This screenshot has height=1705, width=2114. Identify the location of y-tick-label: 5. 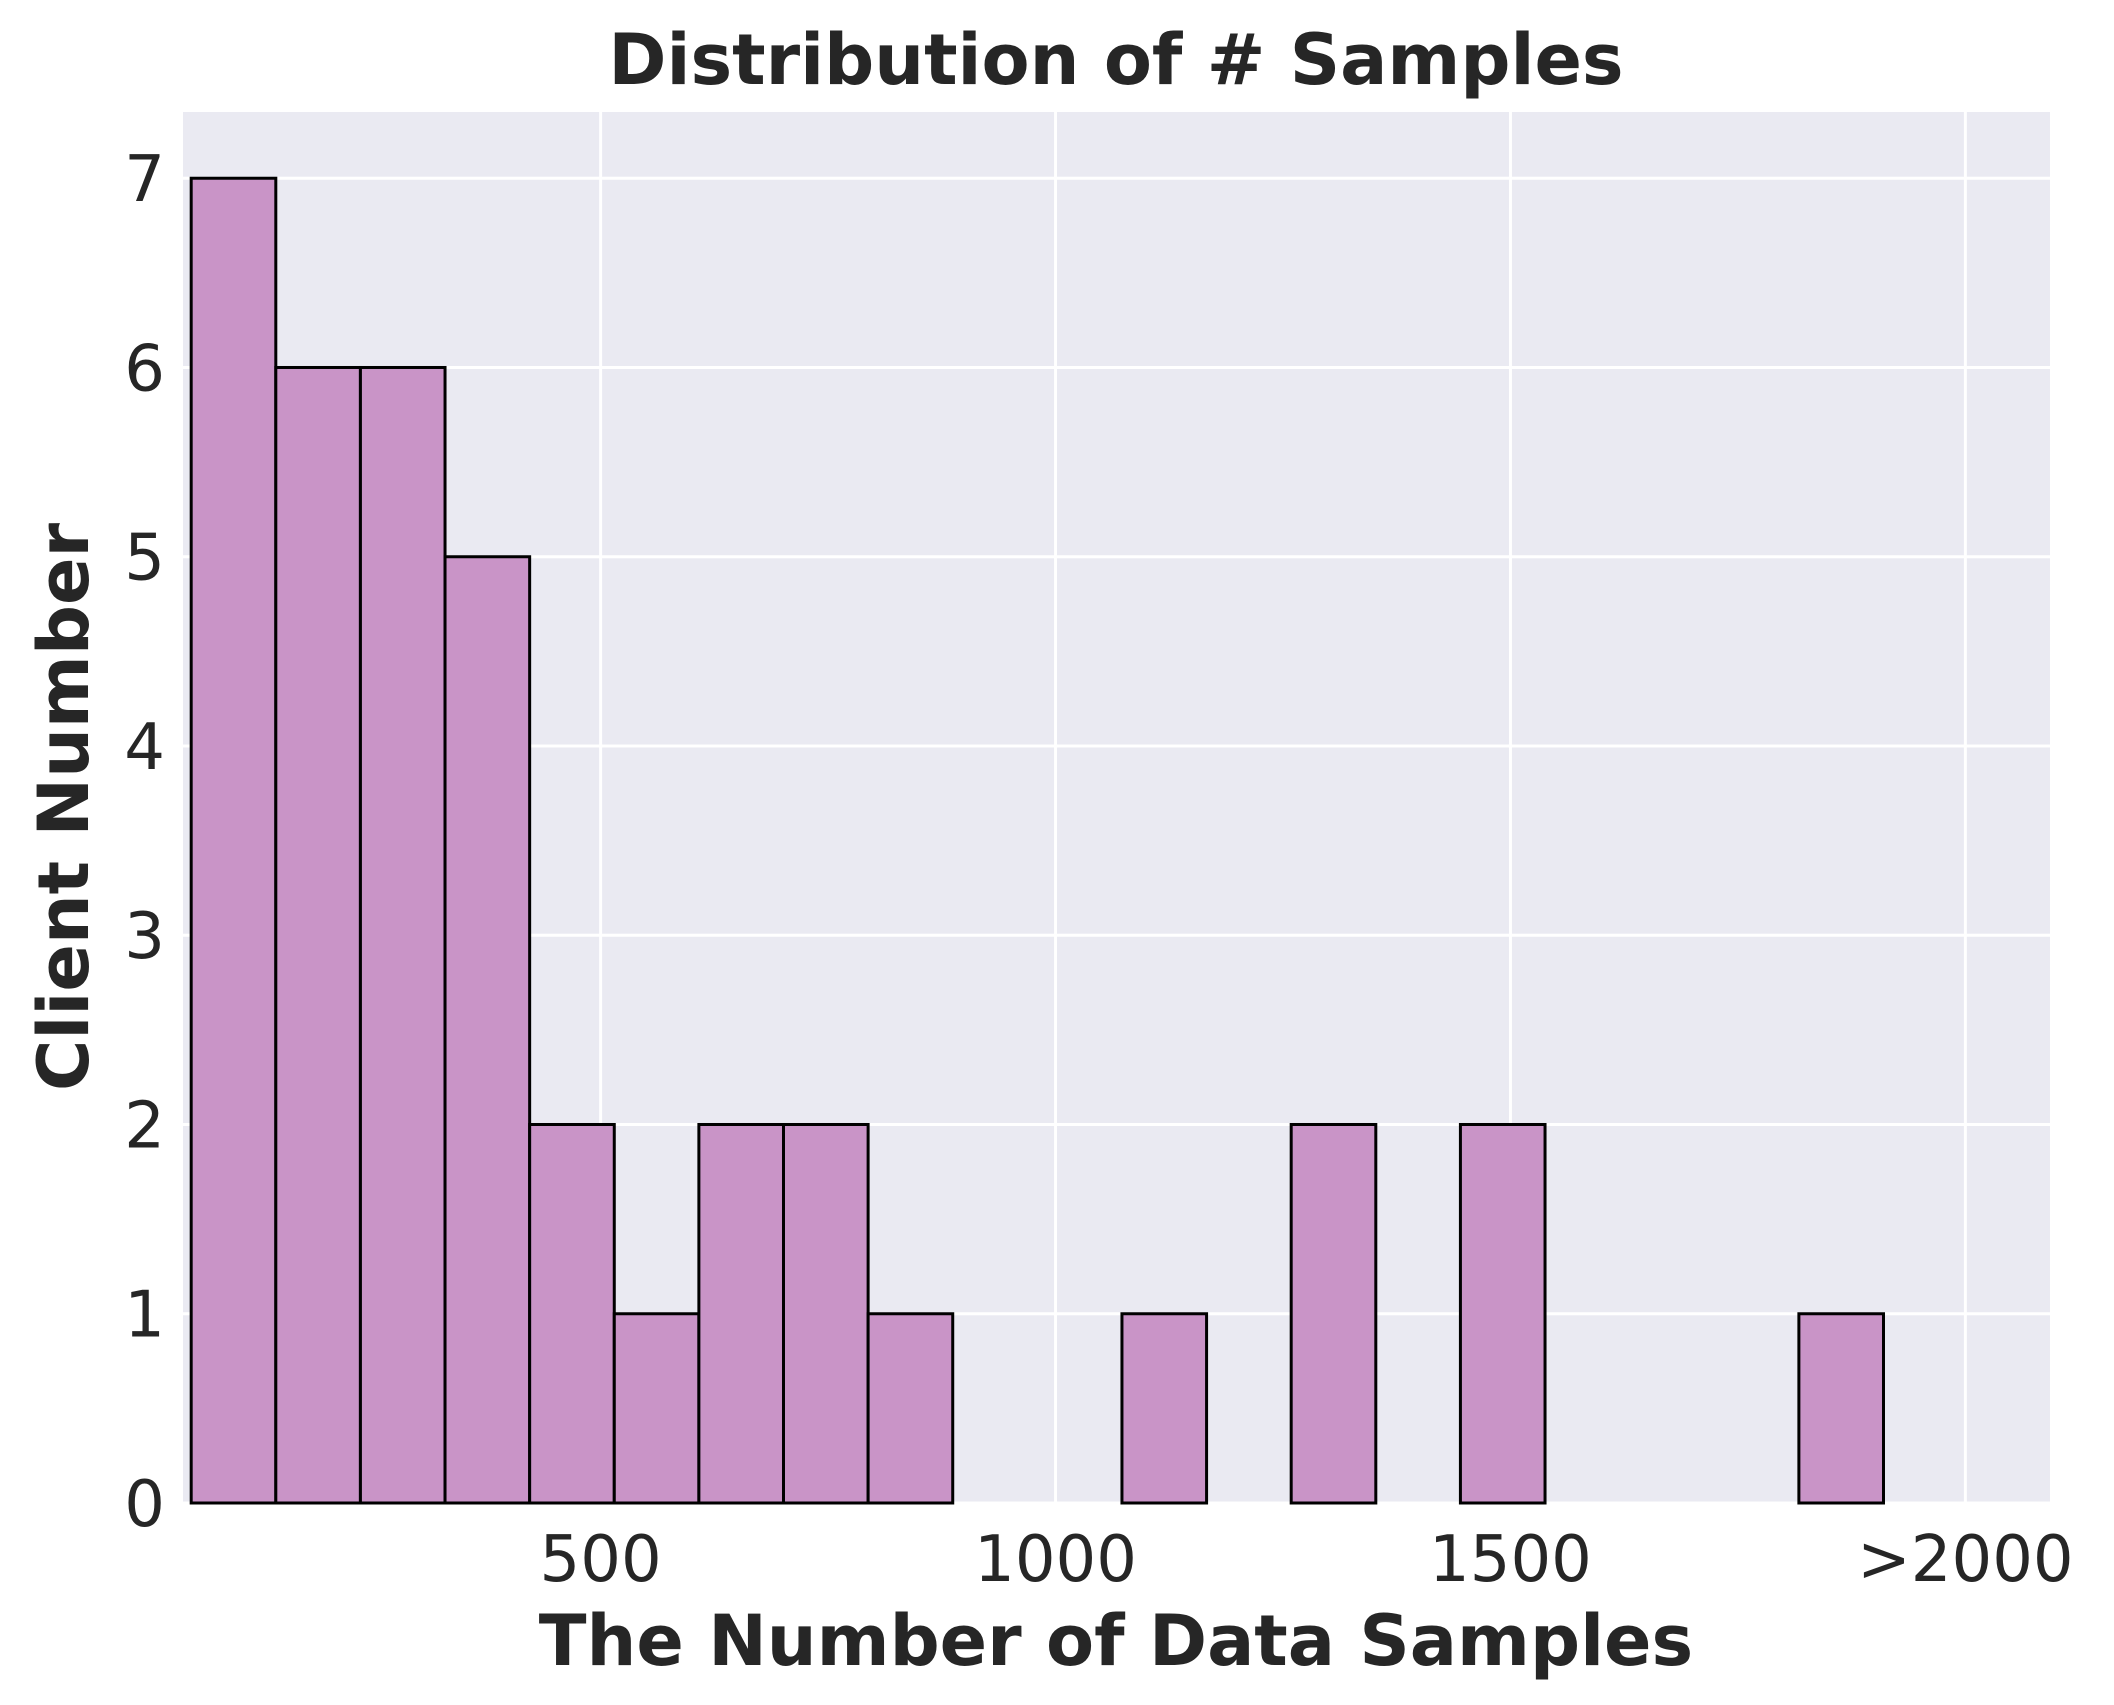
(144, 559).